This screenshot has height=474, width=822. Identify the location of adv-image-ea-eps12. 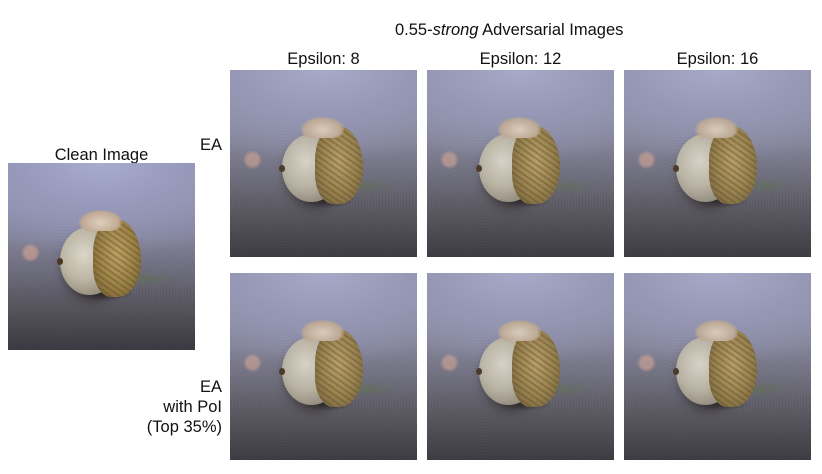
(520, 163).